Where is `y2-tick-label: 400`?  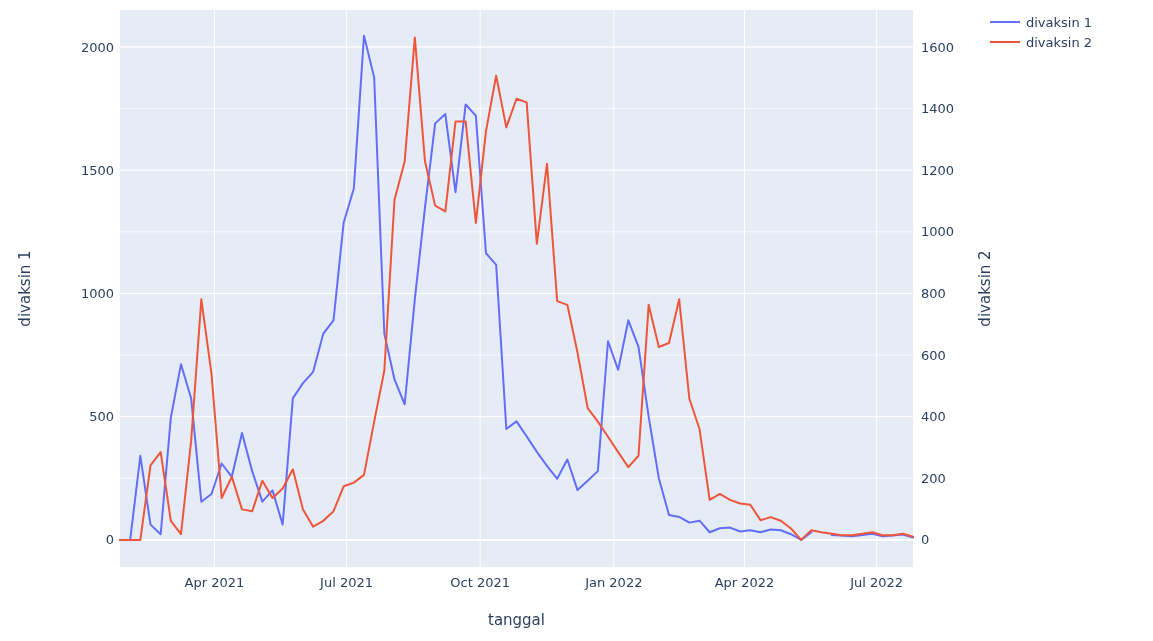
y2-tick-label: 400 is located at coordinates (933, 417).